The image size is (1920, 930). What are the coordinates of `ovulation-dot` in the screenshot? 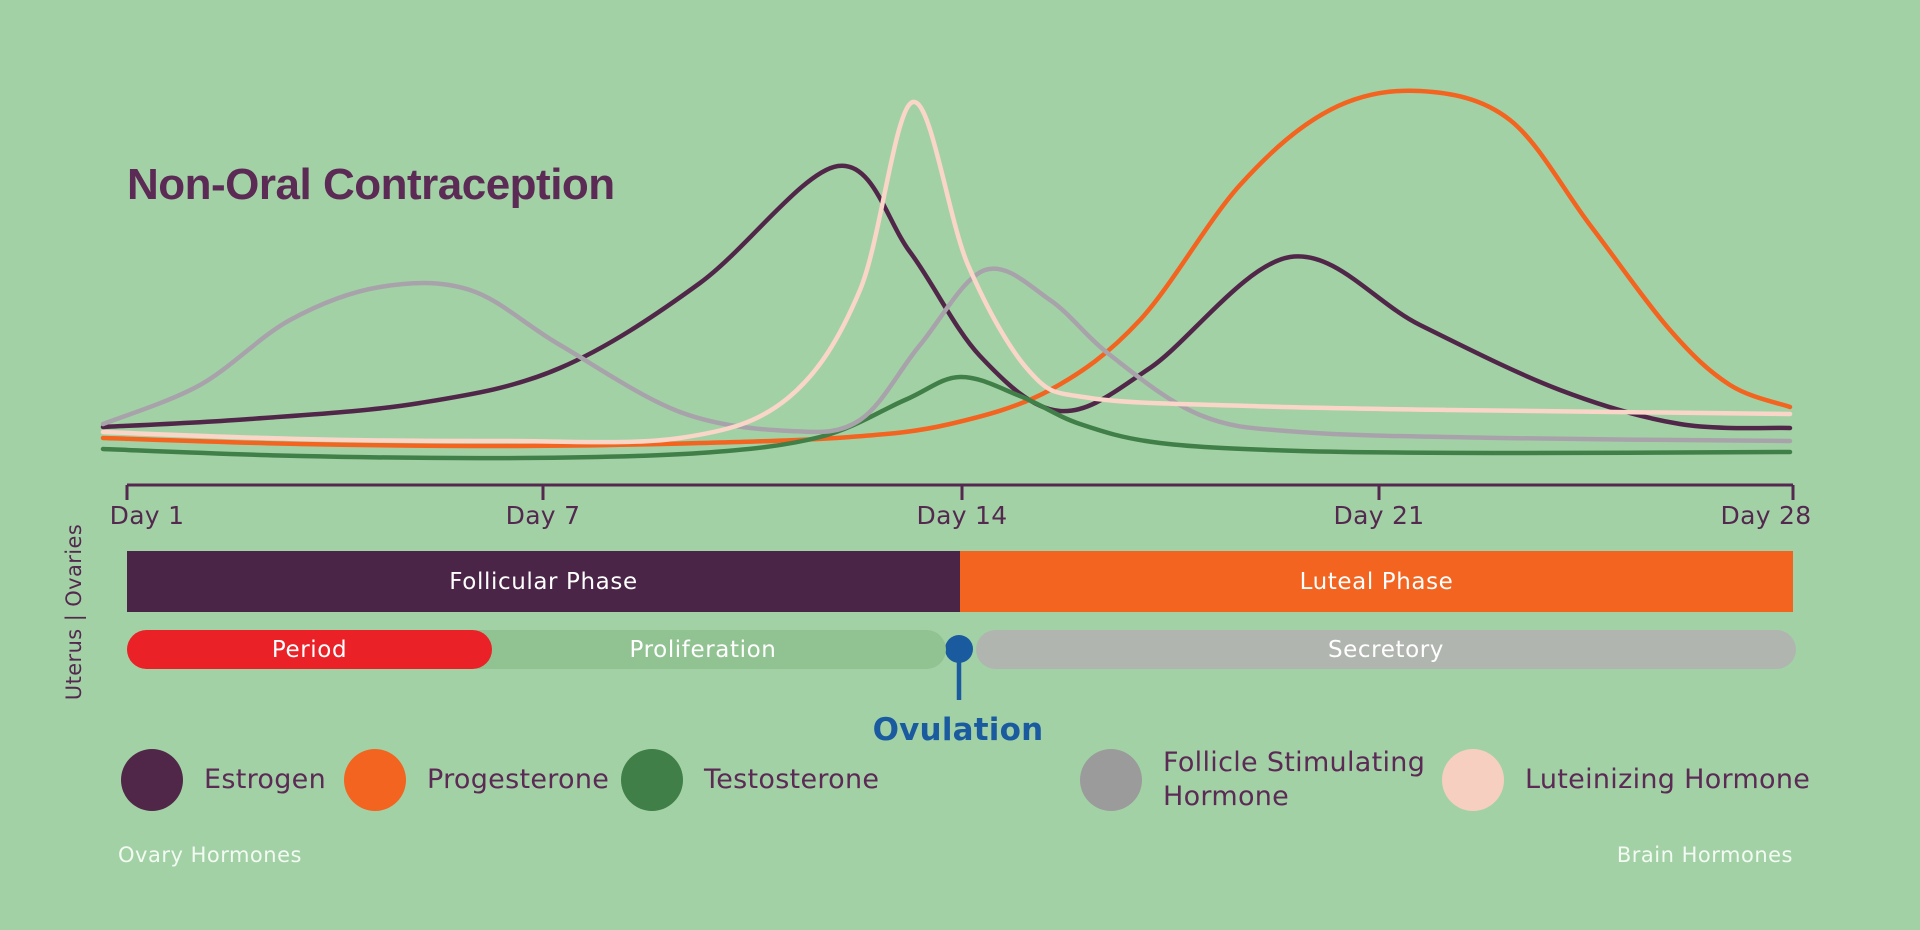 It's located at (959, 649).